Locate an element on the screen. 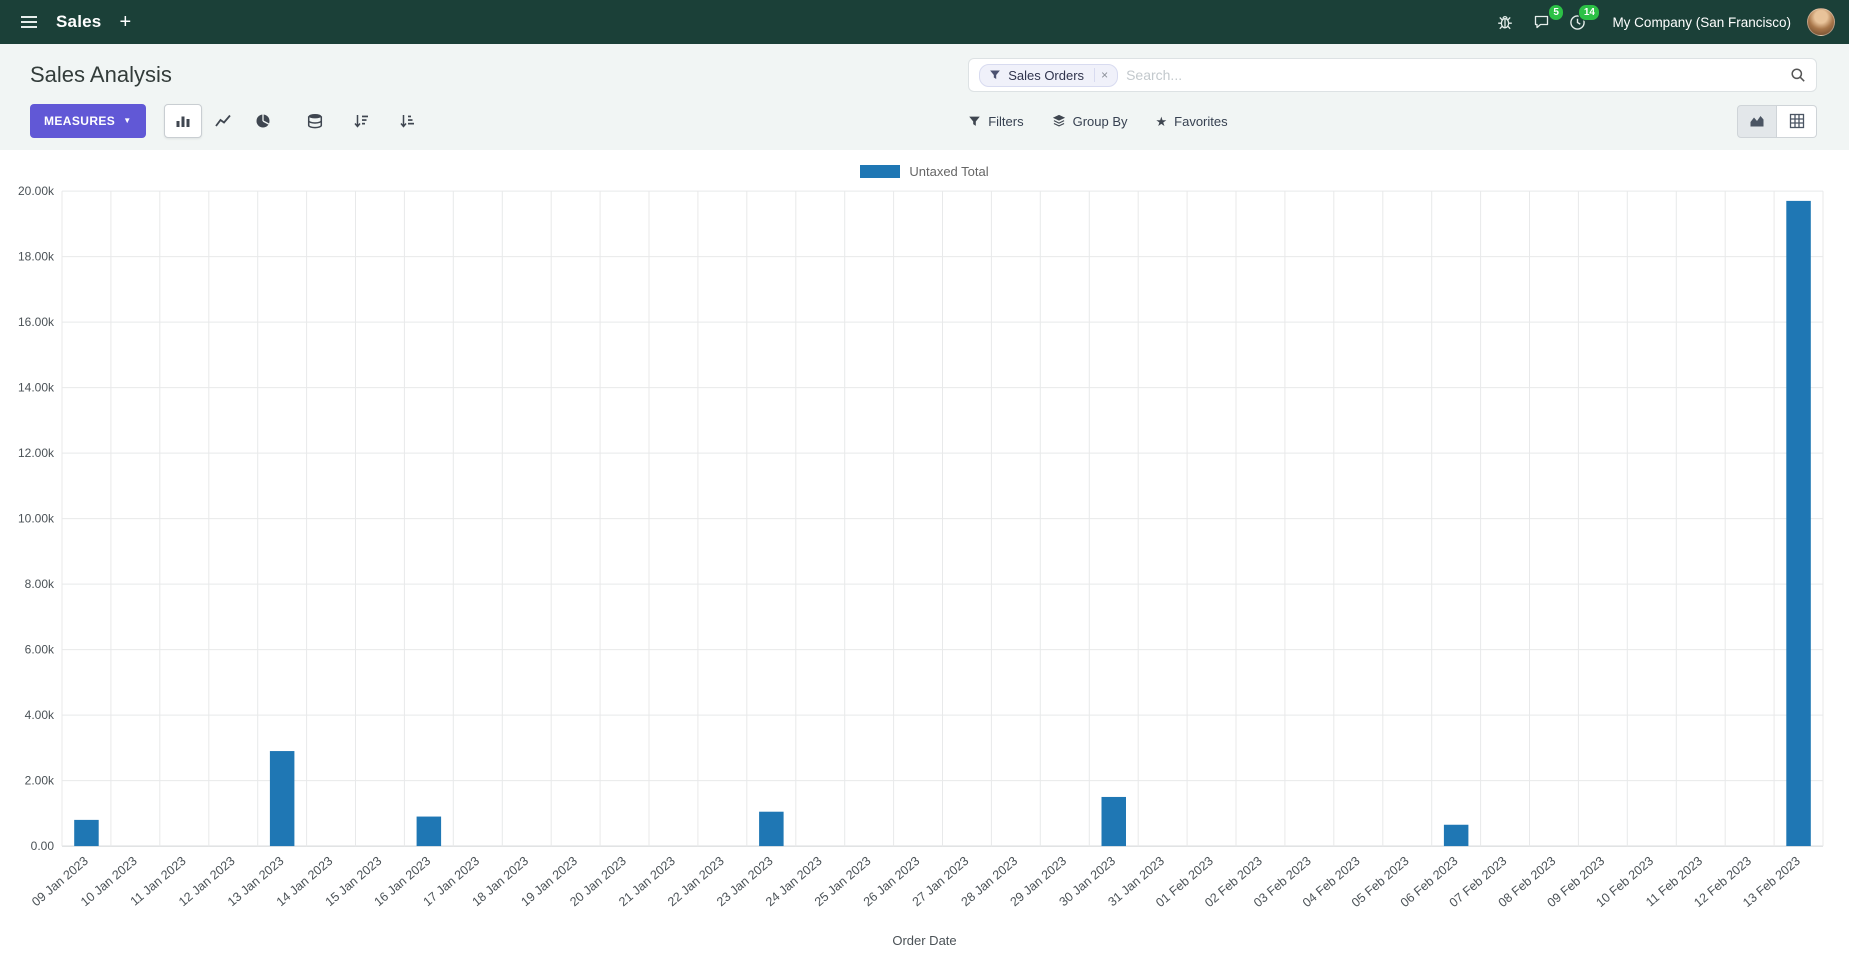 The image size is (1849, 958). star-icon: ★ is located at coordinates (1161, 121).